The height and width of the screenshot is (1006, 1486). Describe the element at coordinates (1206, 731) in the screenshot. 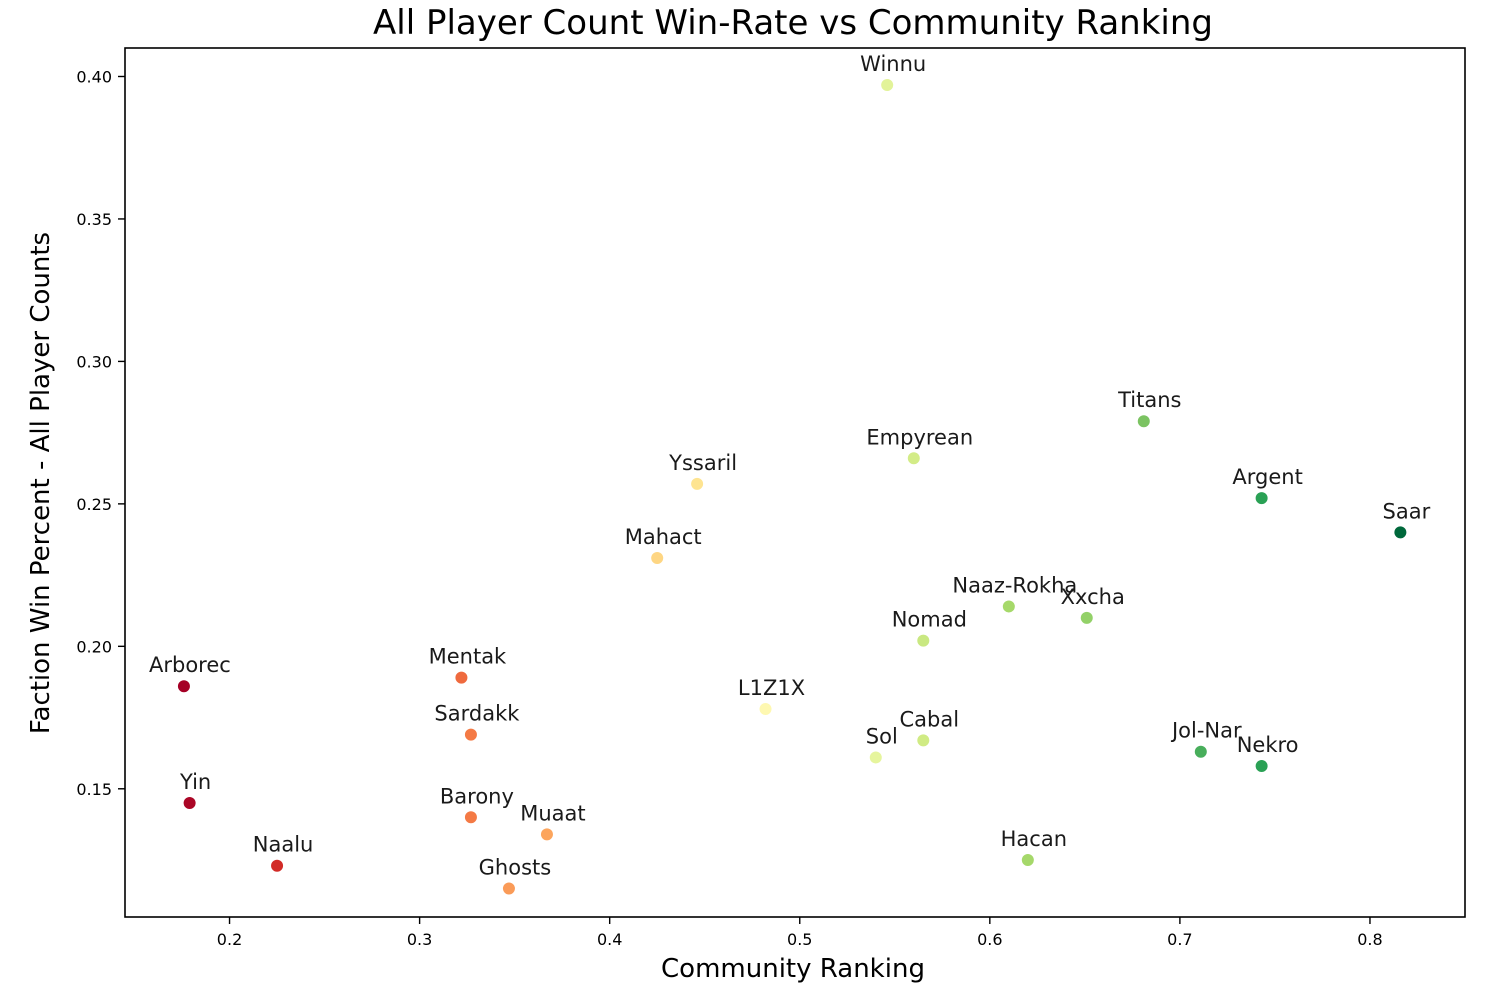

I see `point-label-jol-nar: Jol-Nar` at that location.